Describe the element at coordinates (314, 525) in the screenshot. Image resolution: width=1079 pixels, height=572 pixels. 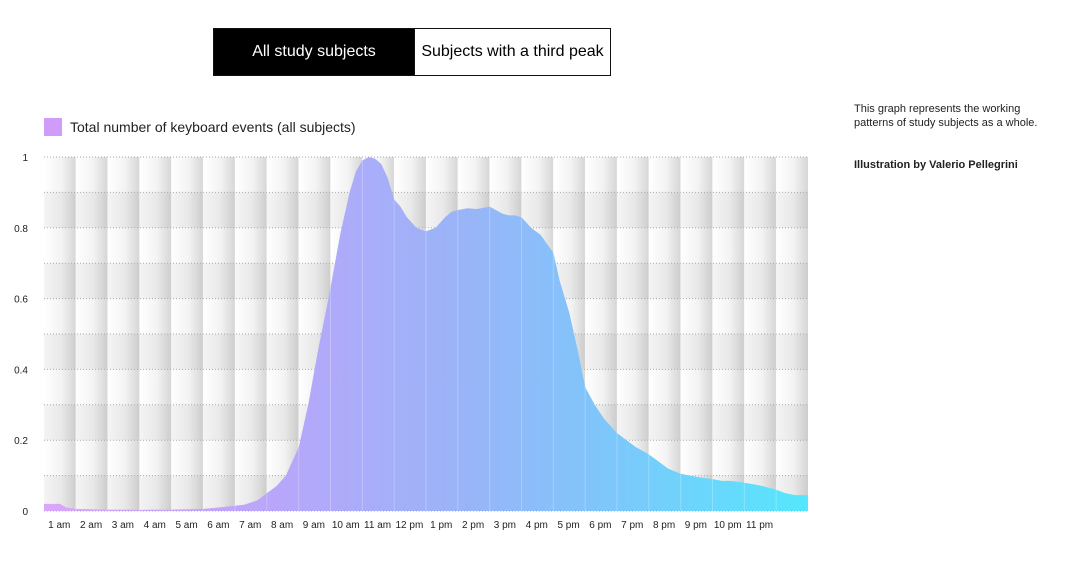
I see `x-tick-label: 9 am` at that location.